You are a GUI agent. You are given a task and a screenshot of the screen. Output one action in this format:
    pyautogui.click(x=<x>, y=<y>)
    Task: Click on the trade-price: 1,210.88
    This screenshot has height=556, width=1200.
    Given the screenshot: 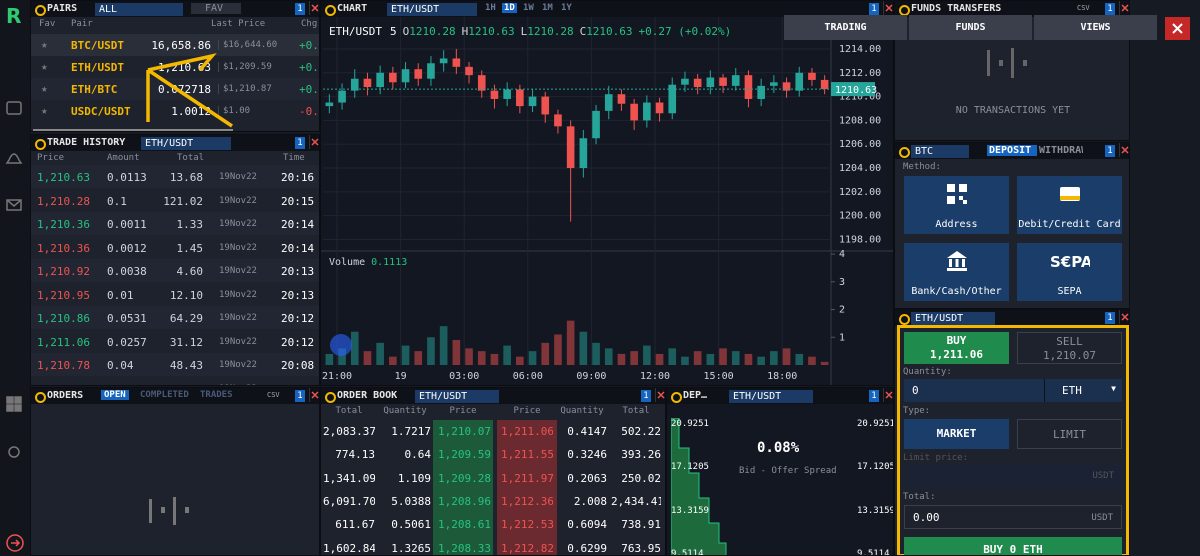 What is the action you would take?
    pyautogui.click(x=63, y=384)
    